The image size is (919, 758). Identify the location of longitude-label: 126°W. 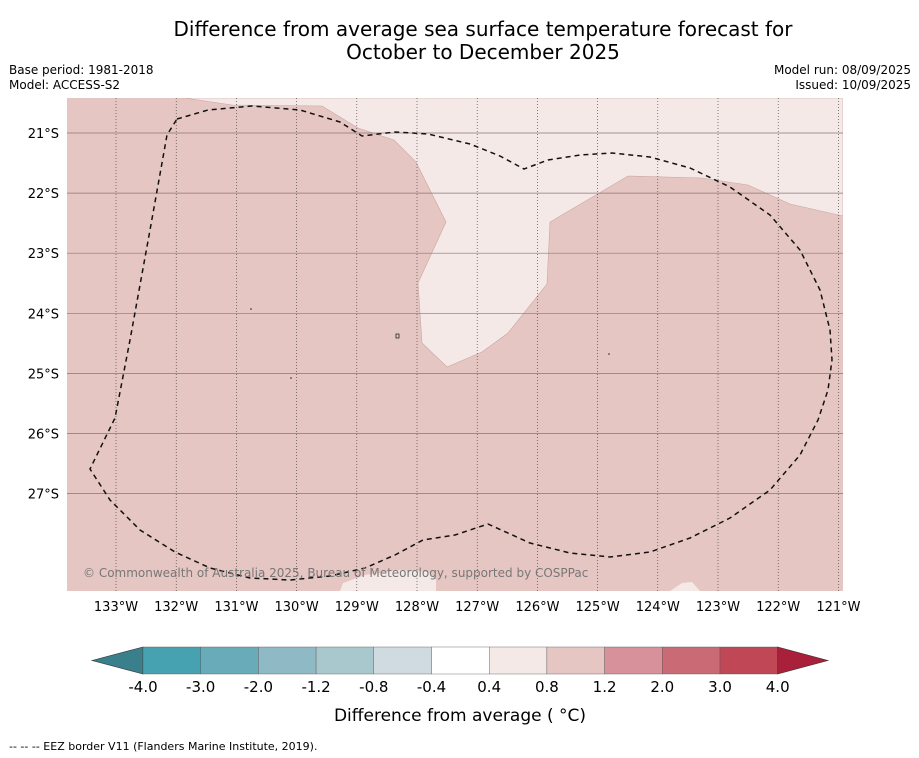
(537, 607).